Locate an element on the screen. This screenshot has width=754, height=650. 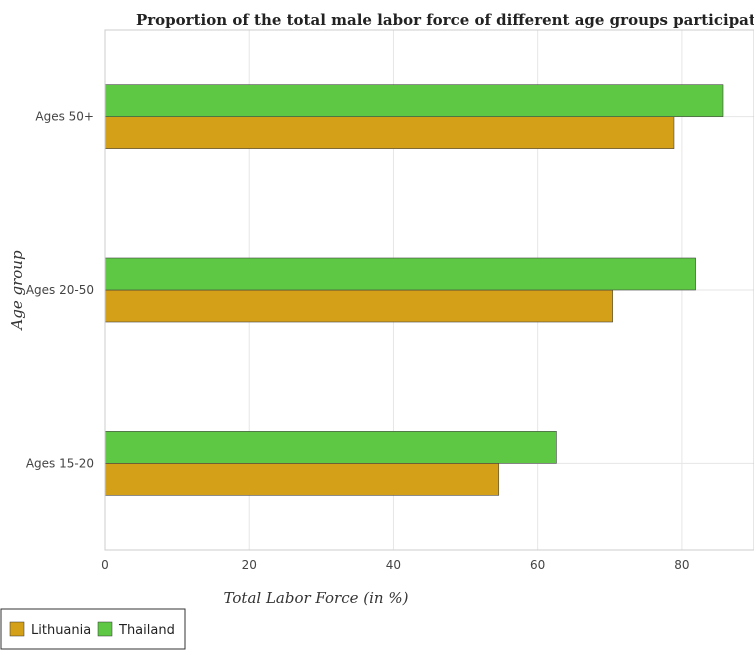
legend: Lithuania Thailand is located at coordinates (93, 629).